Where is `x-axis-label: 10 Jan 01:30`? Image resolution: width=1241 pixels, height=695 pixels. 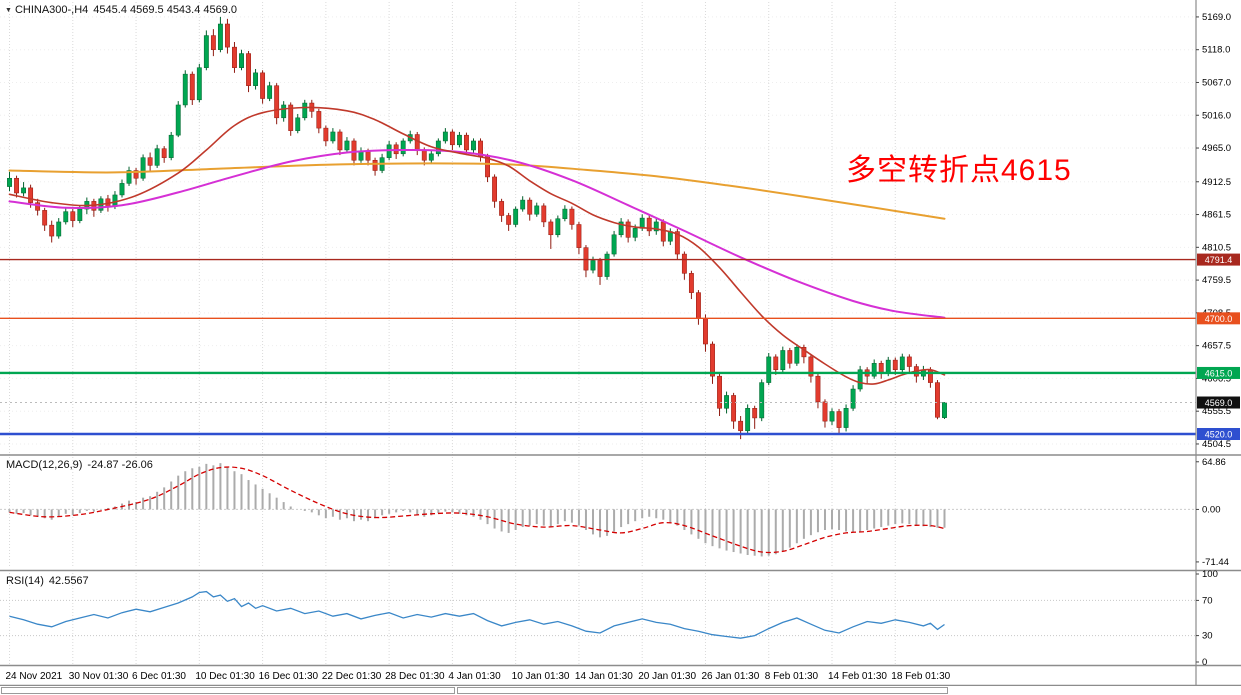
x-axis-label: 10 Jan 01:30 is located at coordinates (541, 676).